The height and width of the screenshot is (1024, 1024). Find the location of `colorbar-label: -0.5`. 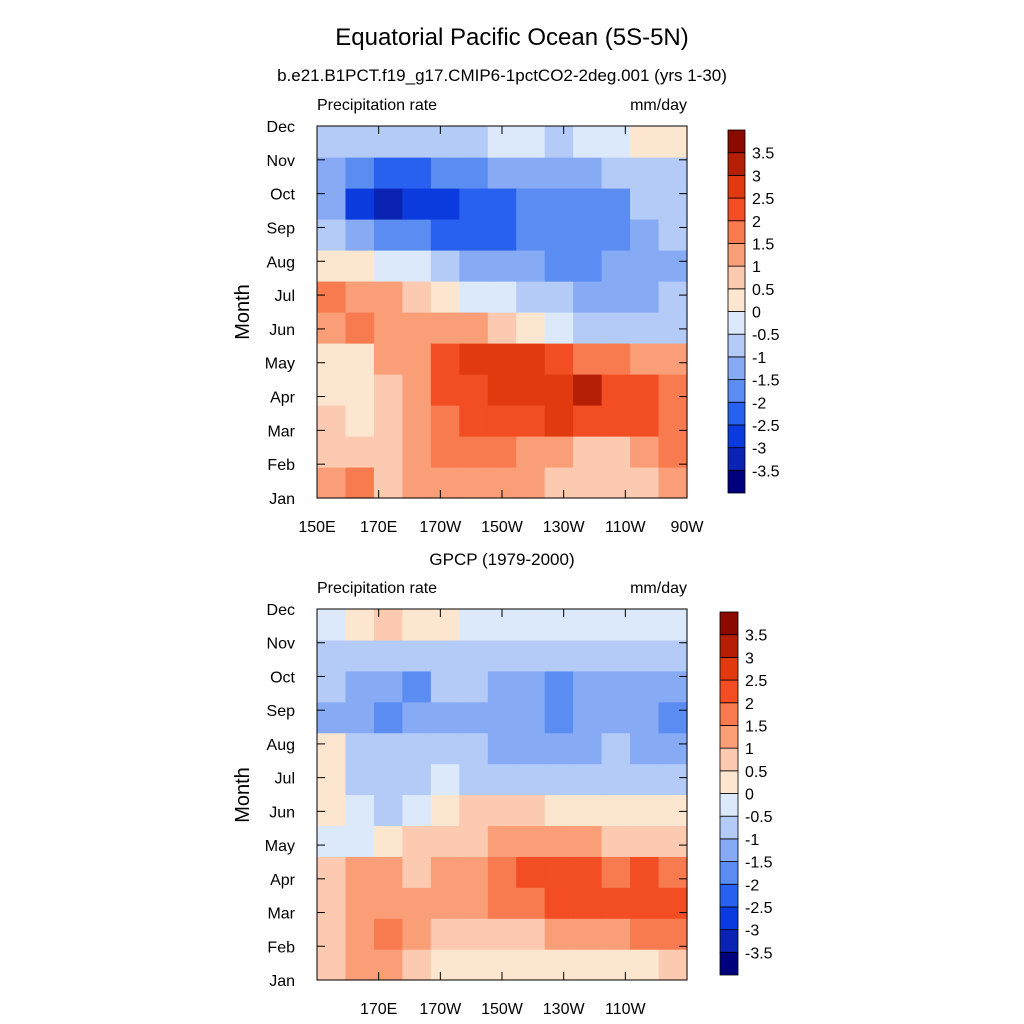

colorbar-label: -0.5 is located at coordinates (759, 817).